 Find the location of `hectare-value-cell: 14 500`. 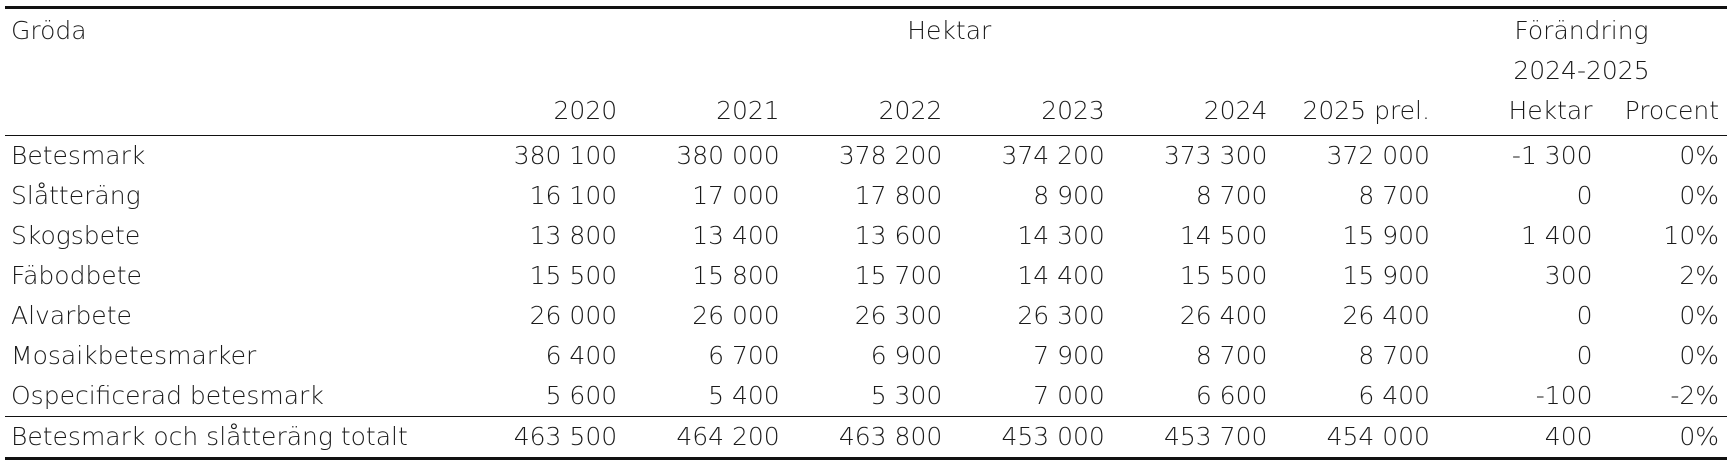

hectare-value-cell: 14 500 is located at coordinates (1223, 235).